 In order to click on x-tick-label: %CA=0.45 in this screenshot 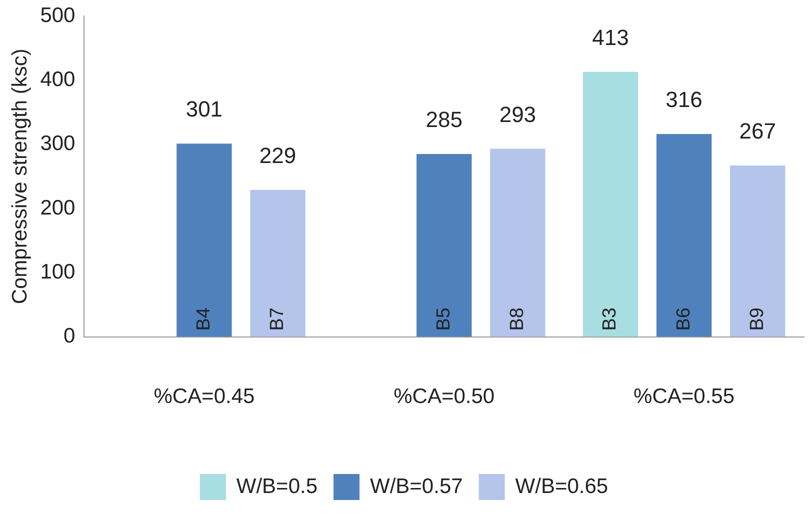, I will do `click(204, 396)`.